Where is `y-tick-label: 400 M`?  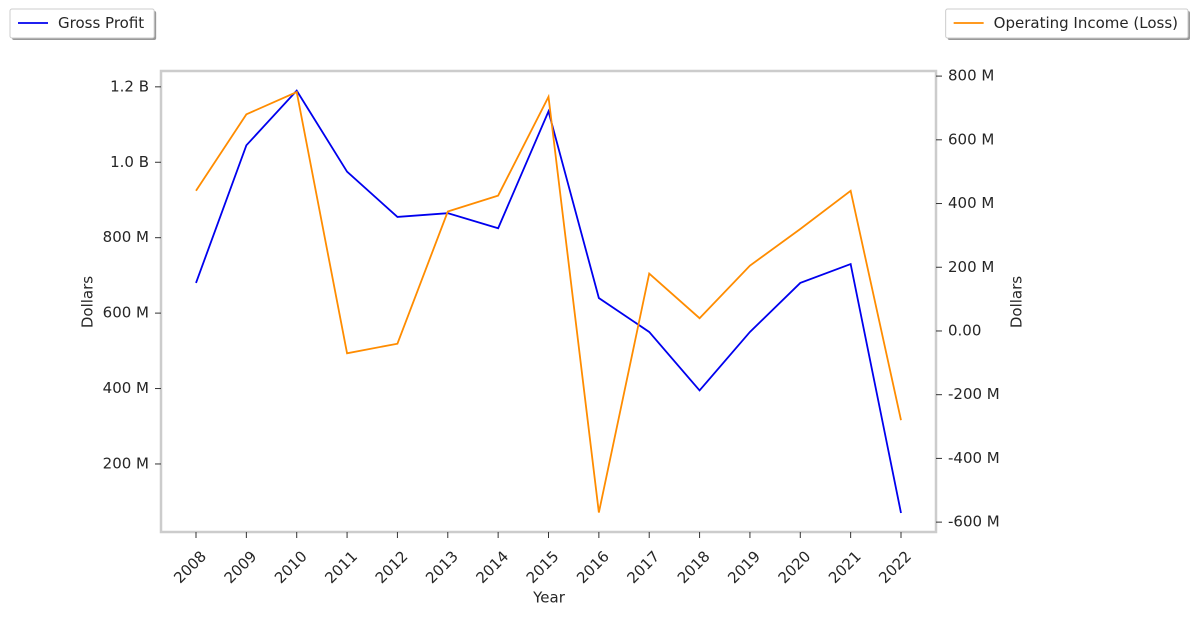
y-tick-label: 400 M is located at coordinates (126, 388).